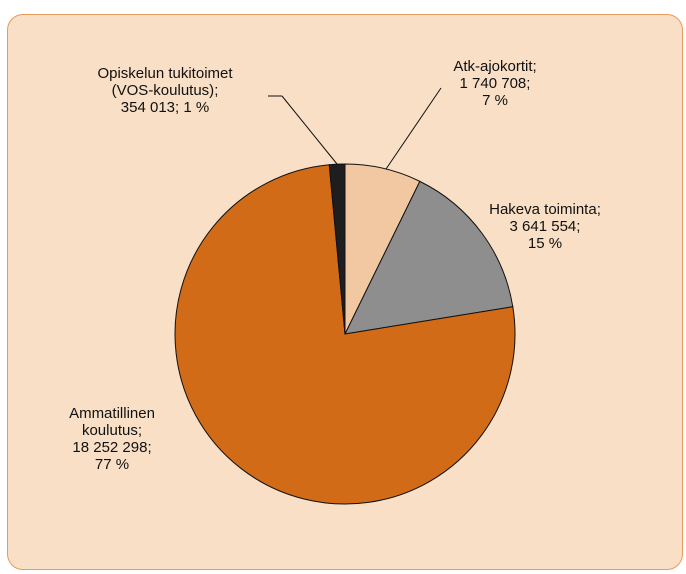 This screenshot has width=686, height=574. What do you see at coordinates (110, 447) in the screenshot?
I see `value-label: 18 252 298` at bounding box center [110, 447].